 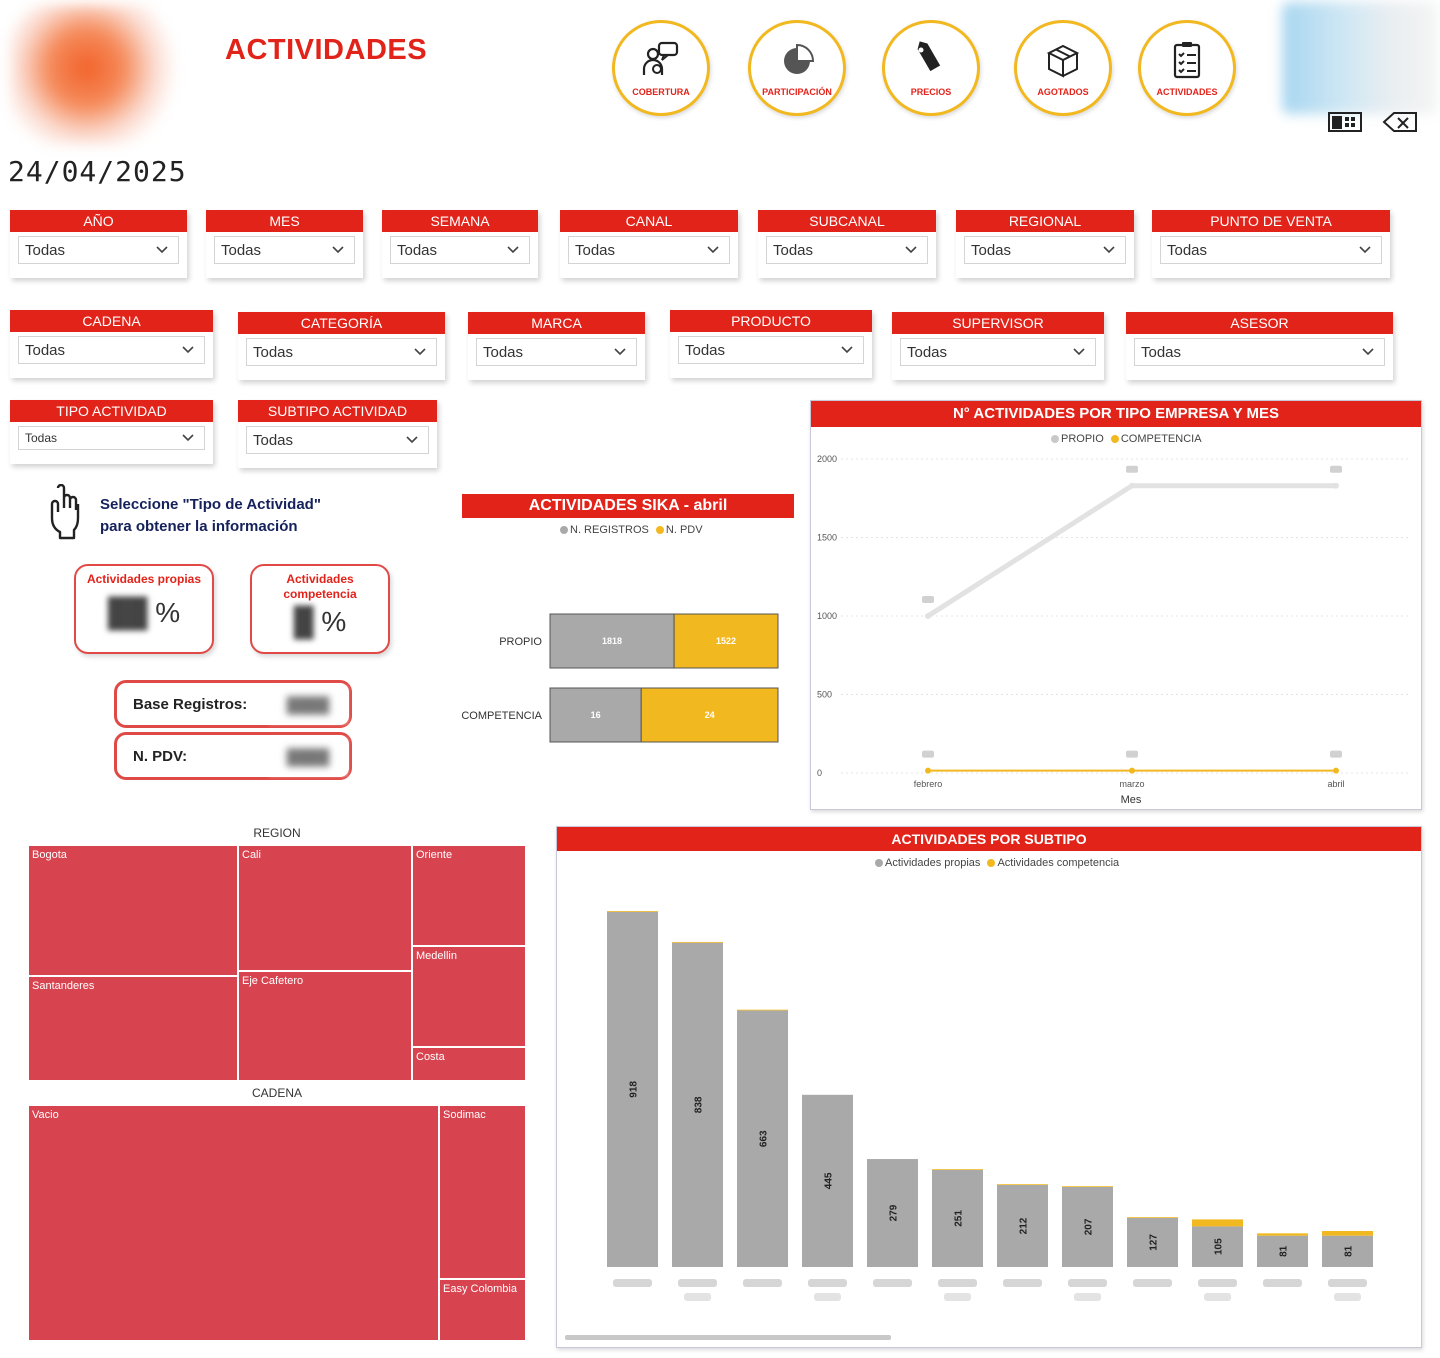 What do you see at coordinates (609, 530) in the screenshot?
I see `legend-label: N. REGISTROS` at bounding box center [609, 530].